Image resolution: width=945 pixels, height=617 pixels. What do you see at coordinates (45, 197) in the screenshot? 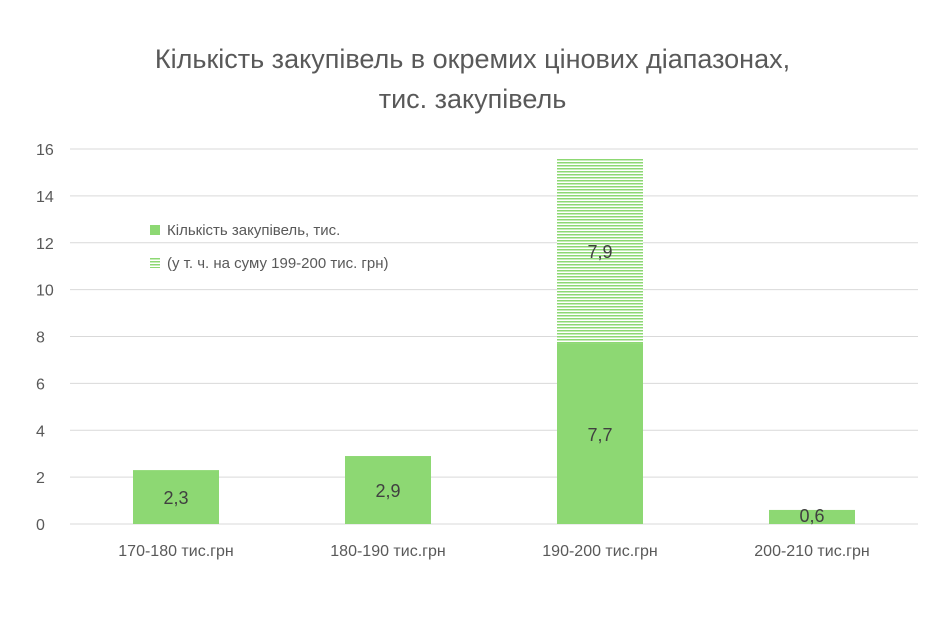
I see `y-tick-label: 14` at bounding box center [45, 197].